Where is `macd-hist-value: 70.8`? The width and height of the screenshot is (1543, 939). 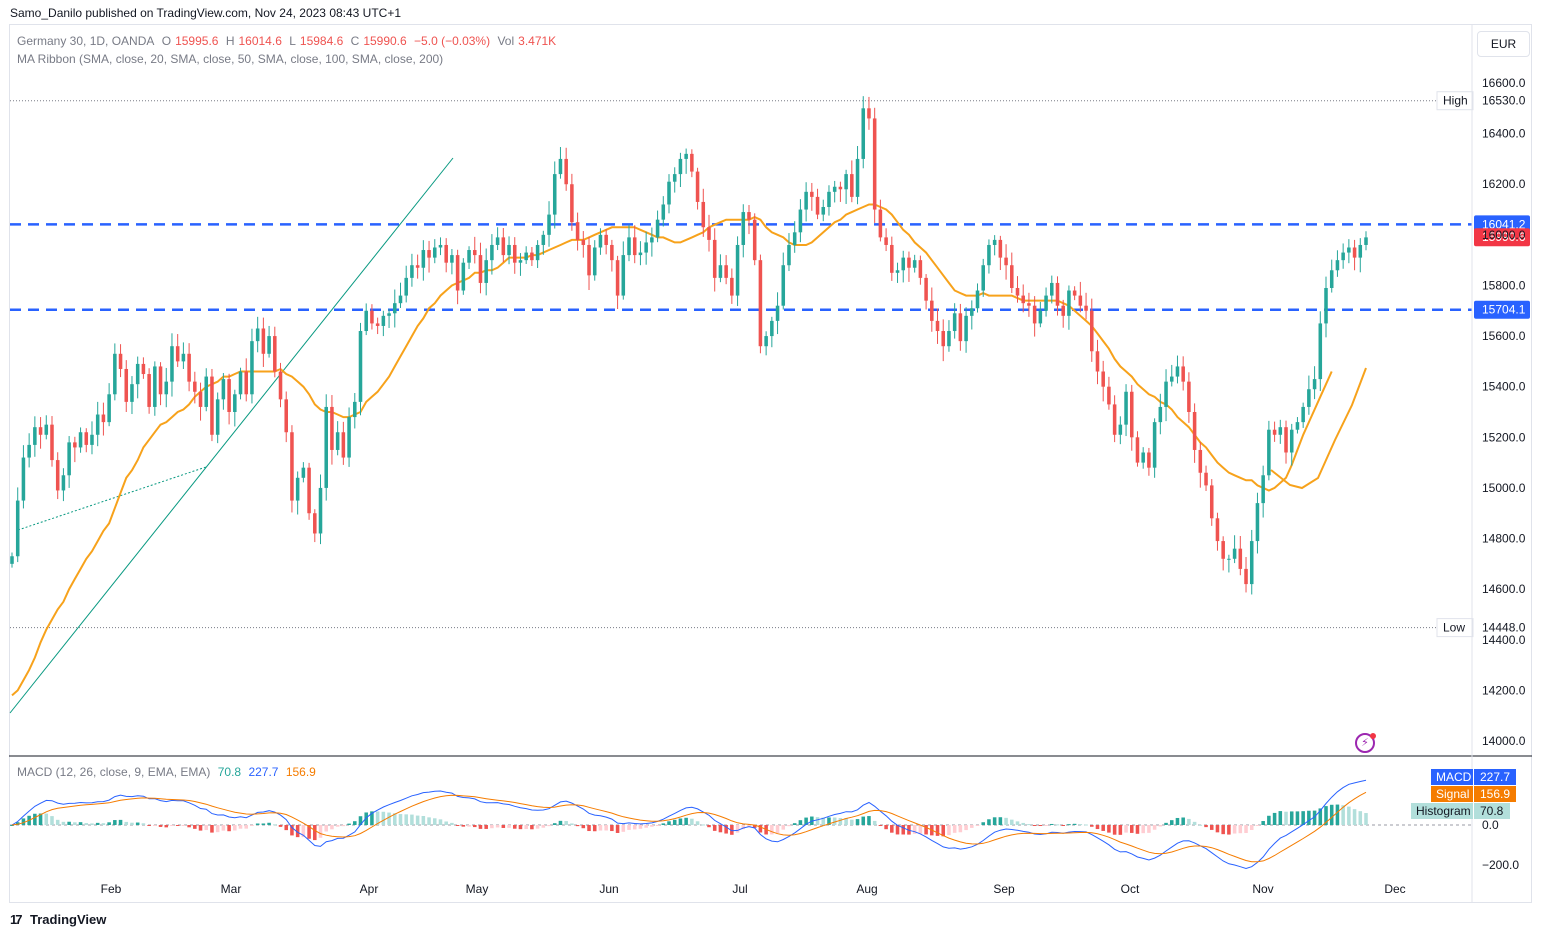
macd-hist-value: 70.8 is located at coordinates (229, 772).